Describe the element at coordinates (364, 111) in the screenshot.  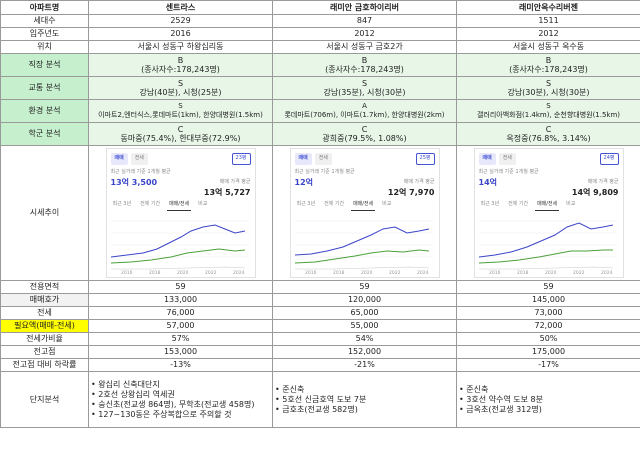
I see `cell: A 롯데마트(706m), 이마트(1.7km), 한양대병원(2km)` at that location.